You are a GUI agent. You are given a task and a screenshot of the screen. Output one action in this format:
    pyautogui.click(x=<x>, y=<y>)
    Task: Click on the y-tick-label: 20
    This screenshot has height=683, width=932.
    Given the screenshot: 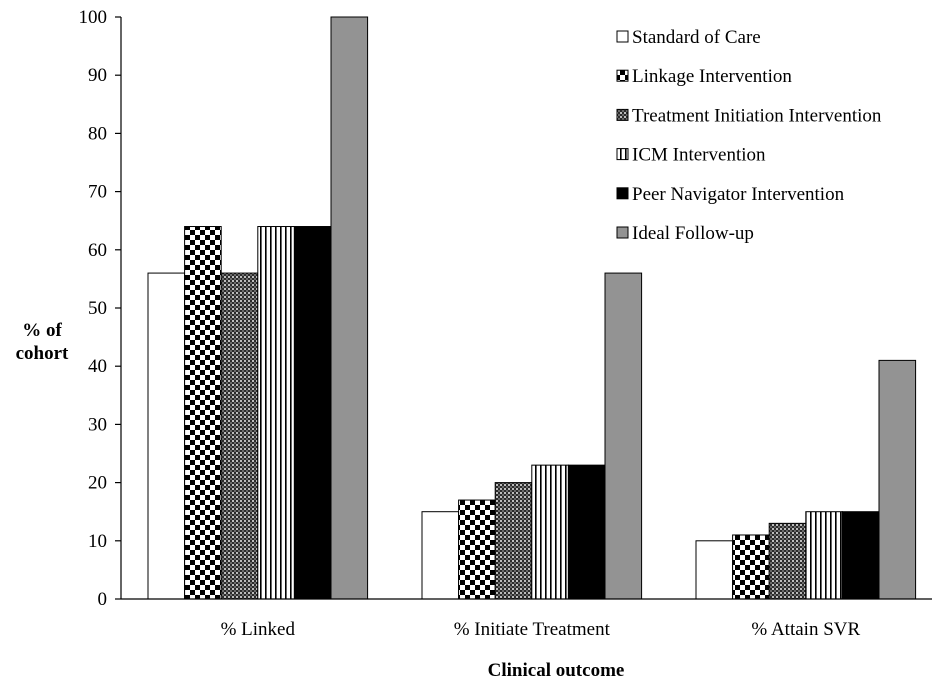 What is the action you would take?
    pyautogui.click(x=97, y=483)
    